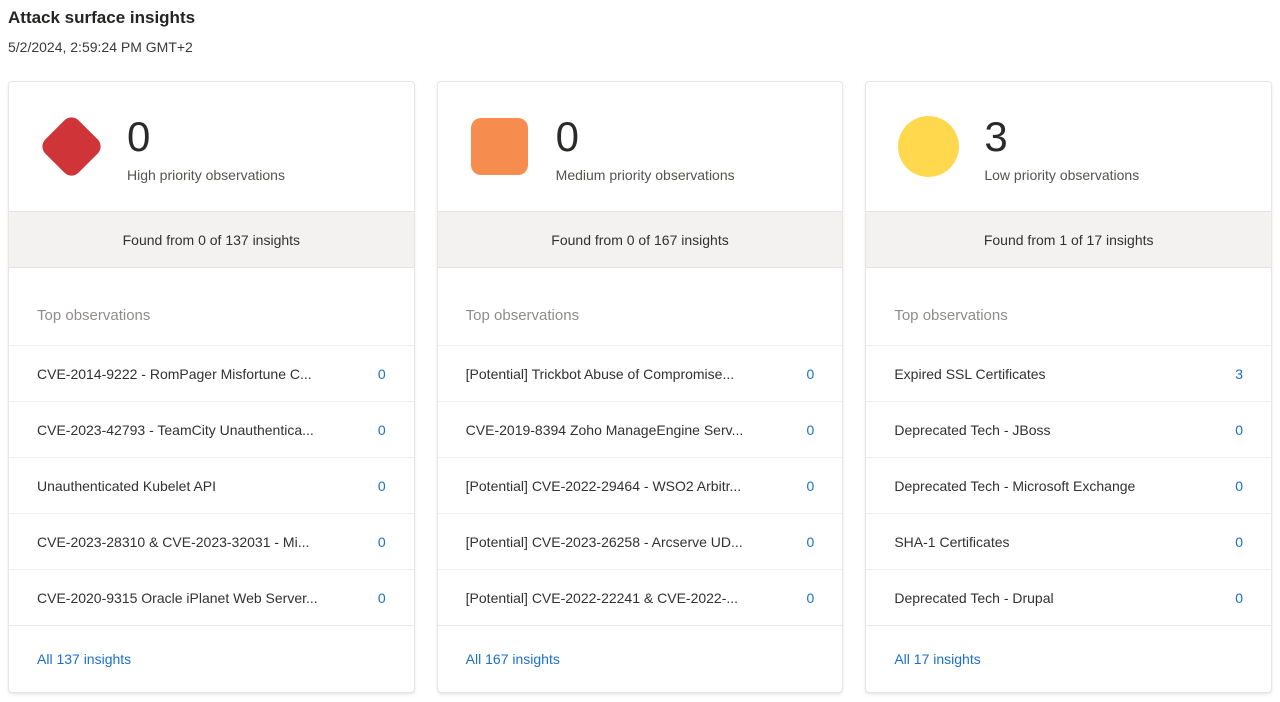  Describe the element at coordinates (1069, 658) in the screenshot. I see `card-low-footer: All 17 insights` at that location.